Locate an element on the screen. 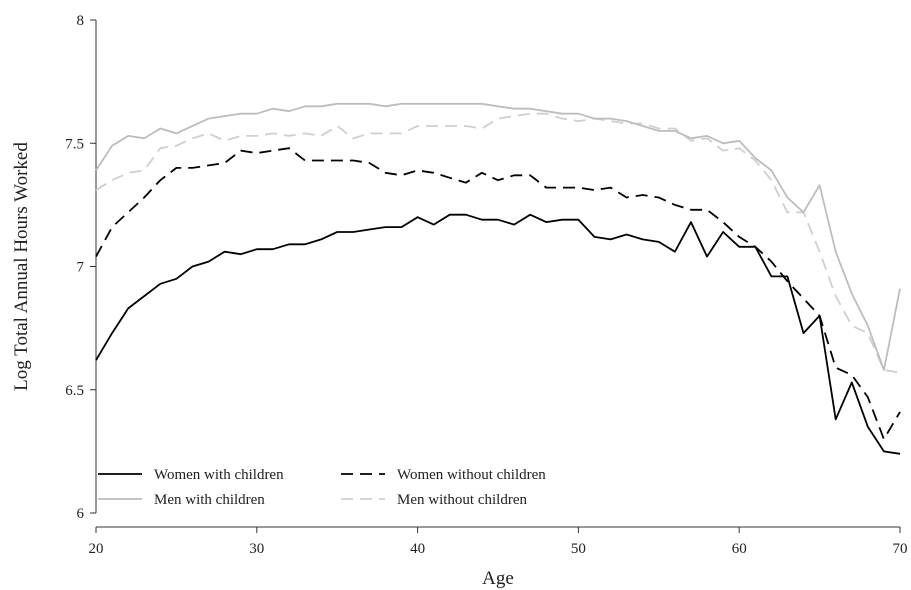  legend-label: Men without children is located at coordinates (462, 500).